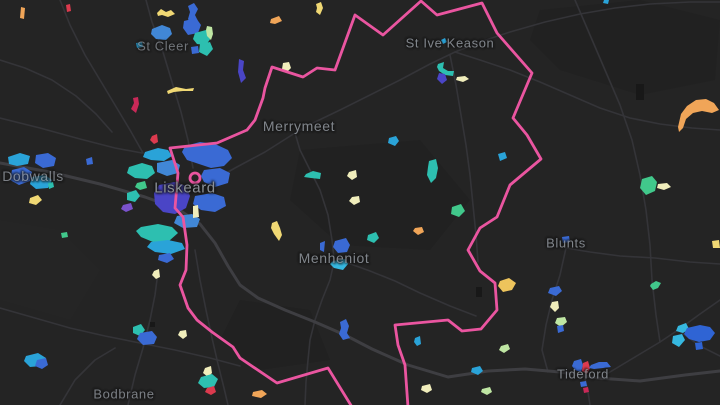 This screenshot has height=405, width=720. What do you see at coordinates (507, 285) in the screenshot?
I see `feature-polygon-gold` at bounding box center [507, 285].